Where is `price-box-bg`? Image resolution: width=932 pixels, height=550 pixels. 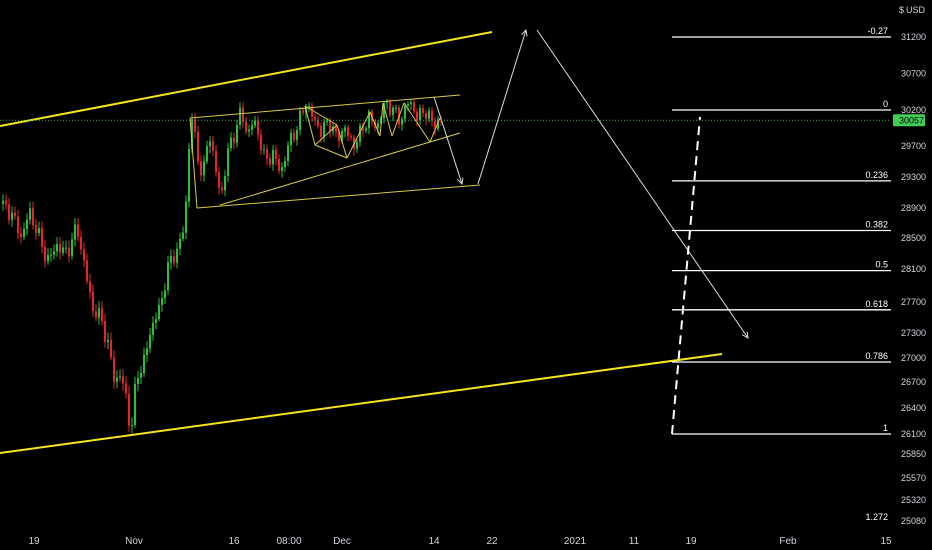
price-box-bg is located at coordinates (909, 120).